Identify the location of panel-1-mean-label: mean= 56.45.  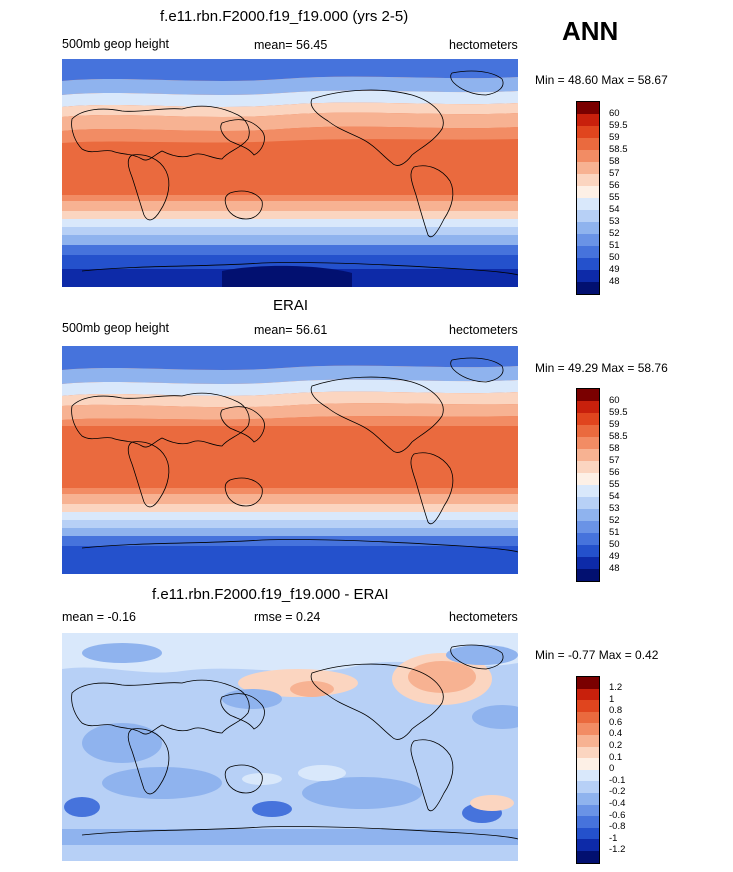
(291, 45).